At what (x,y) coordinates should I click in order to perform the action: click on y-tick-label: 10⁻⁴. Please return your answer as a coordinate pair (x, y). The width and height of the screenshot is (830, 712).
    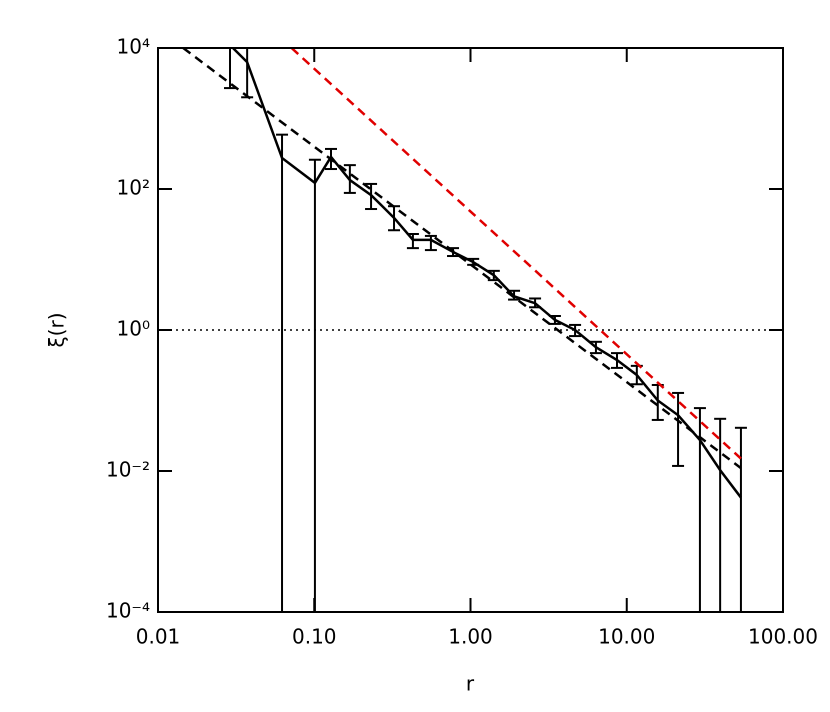
    Looking at the image, I should click on (128, 611).